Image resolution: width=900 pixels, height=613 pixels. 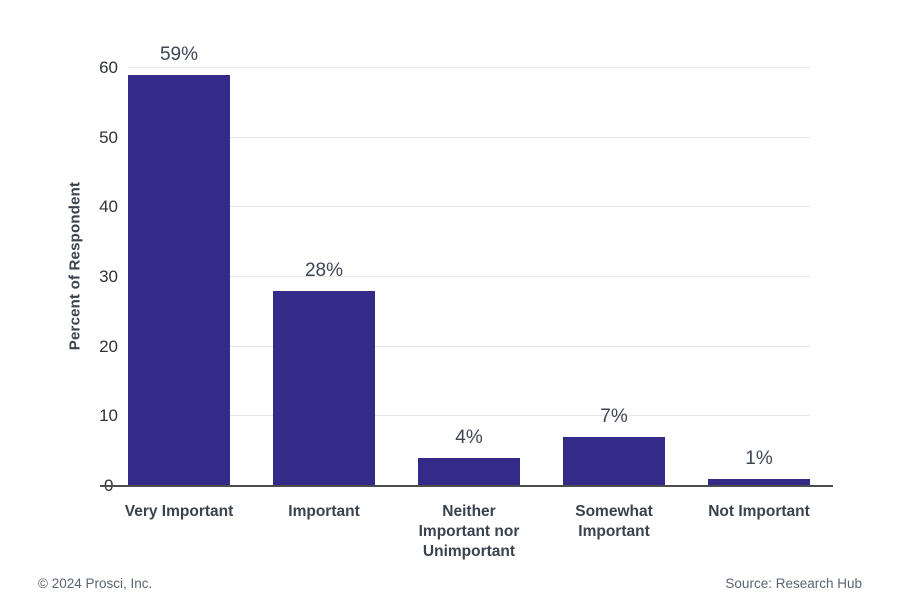 What do you see at coordinates (759, 294) in the screenshot?
I see `bar-group: 1% Not Important` at bounding box center [759, 294].